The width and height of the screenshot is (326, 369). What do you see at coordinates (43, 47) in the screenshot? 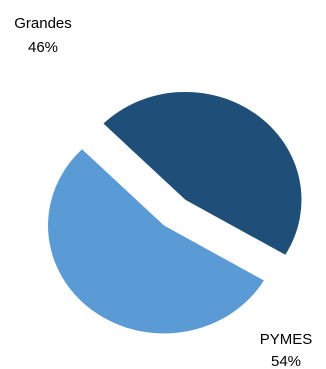
I see `slice-label-grandes-value: 46%` at bounding box center [43, 47].